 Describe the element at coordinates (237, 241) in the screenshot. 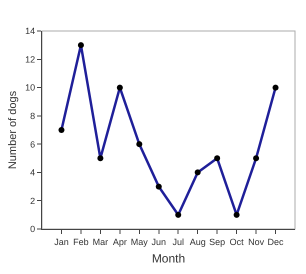

I see `x-tick-label: Oct` at that location.